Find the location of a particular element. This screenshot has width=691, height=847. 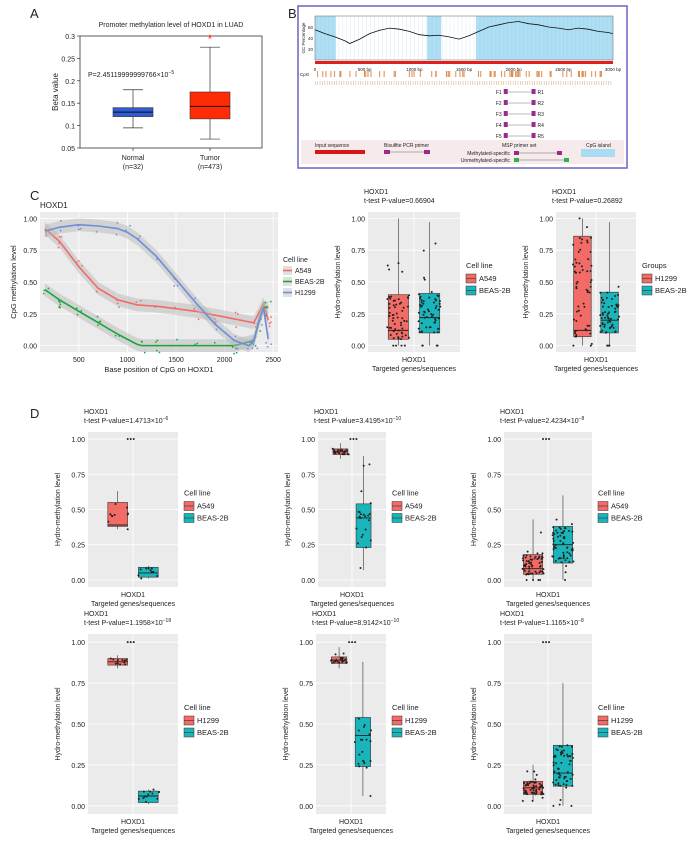

chart-c2-gene: HOXD1 is located at coordinates (376, 192).